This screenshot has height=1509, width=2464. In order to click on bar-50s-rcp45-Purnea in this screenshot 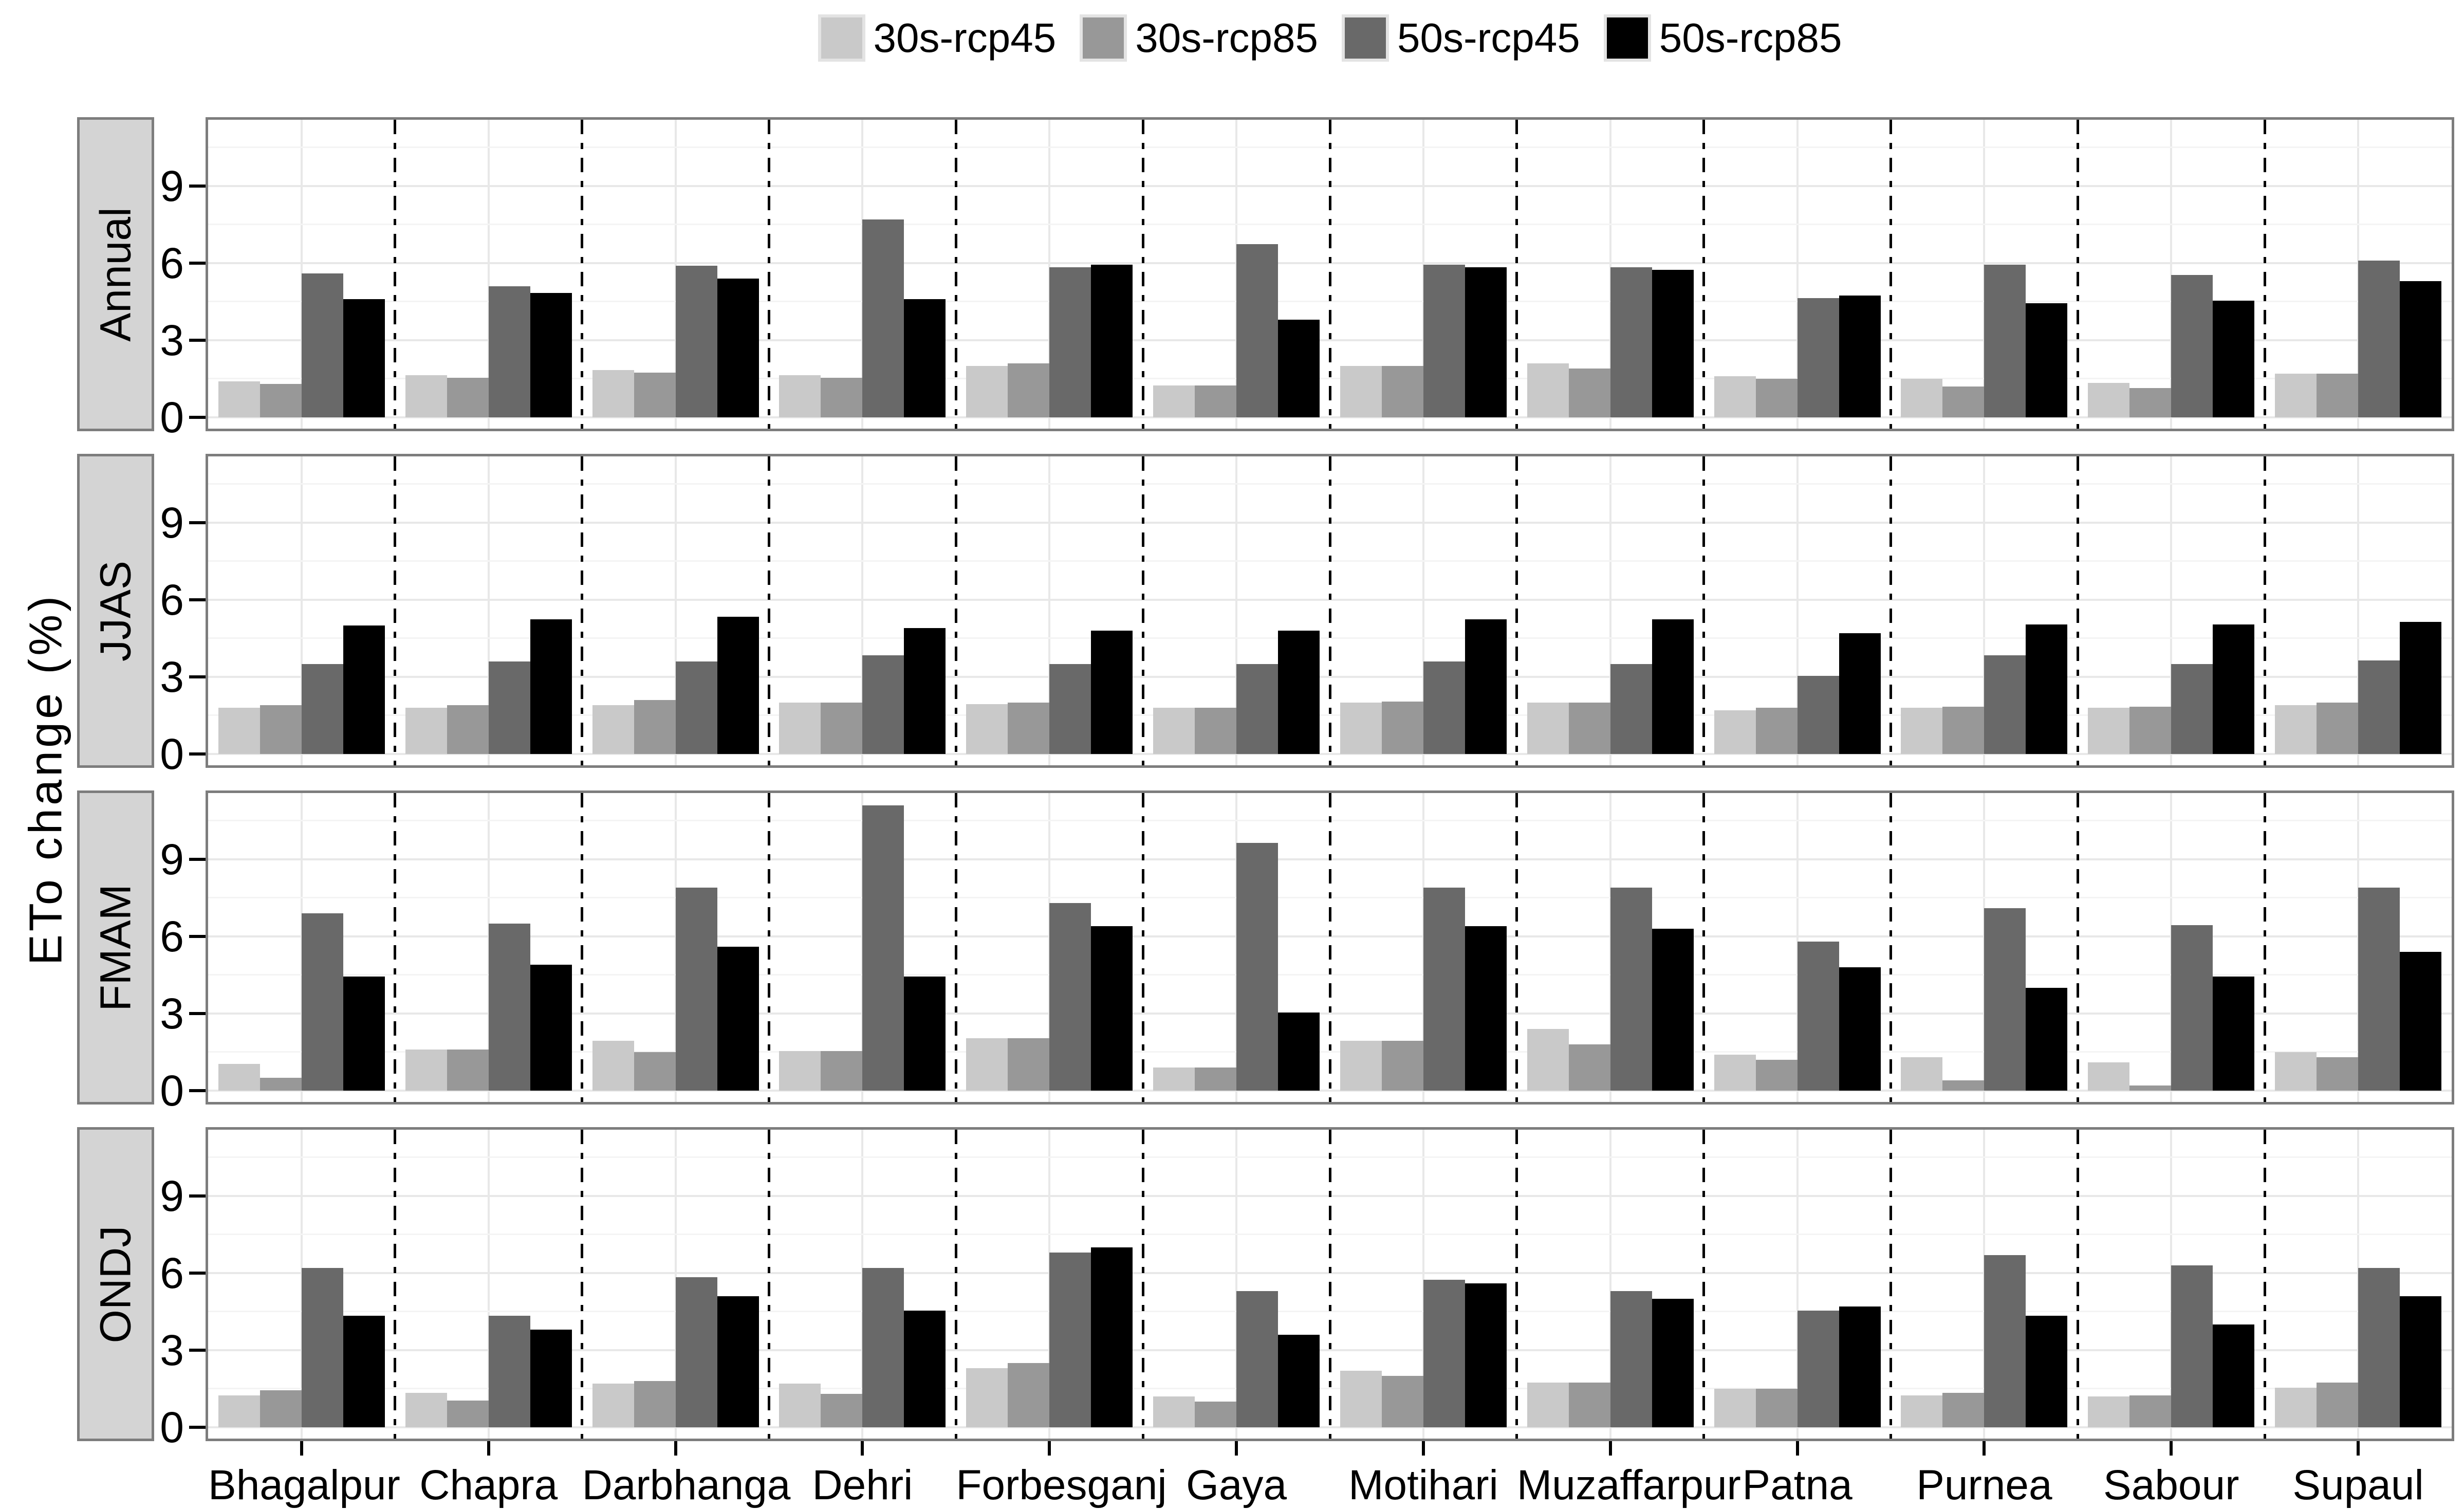, I will do `click(2005, 1341)`.